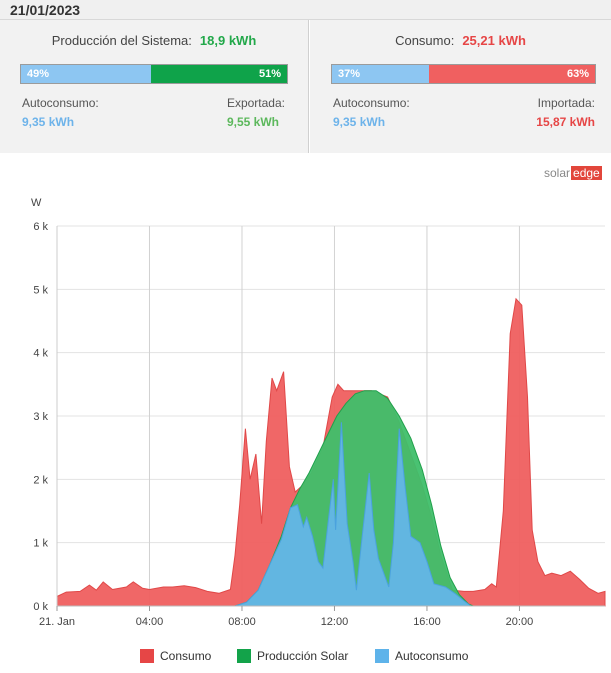 The image size is (611, 673). I want to click on consumption-total-value: 25,21 kWh, so click(494, 40).